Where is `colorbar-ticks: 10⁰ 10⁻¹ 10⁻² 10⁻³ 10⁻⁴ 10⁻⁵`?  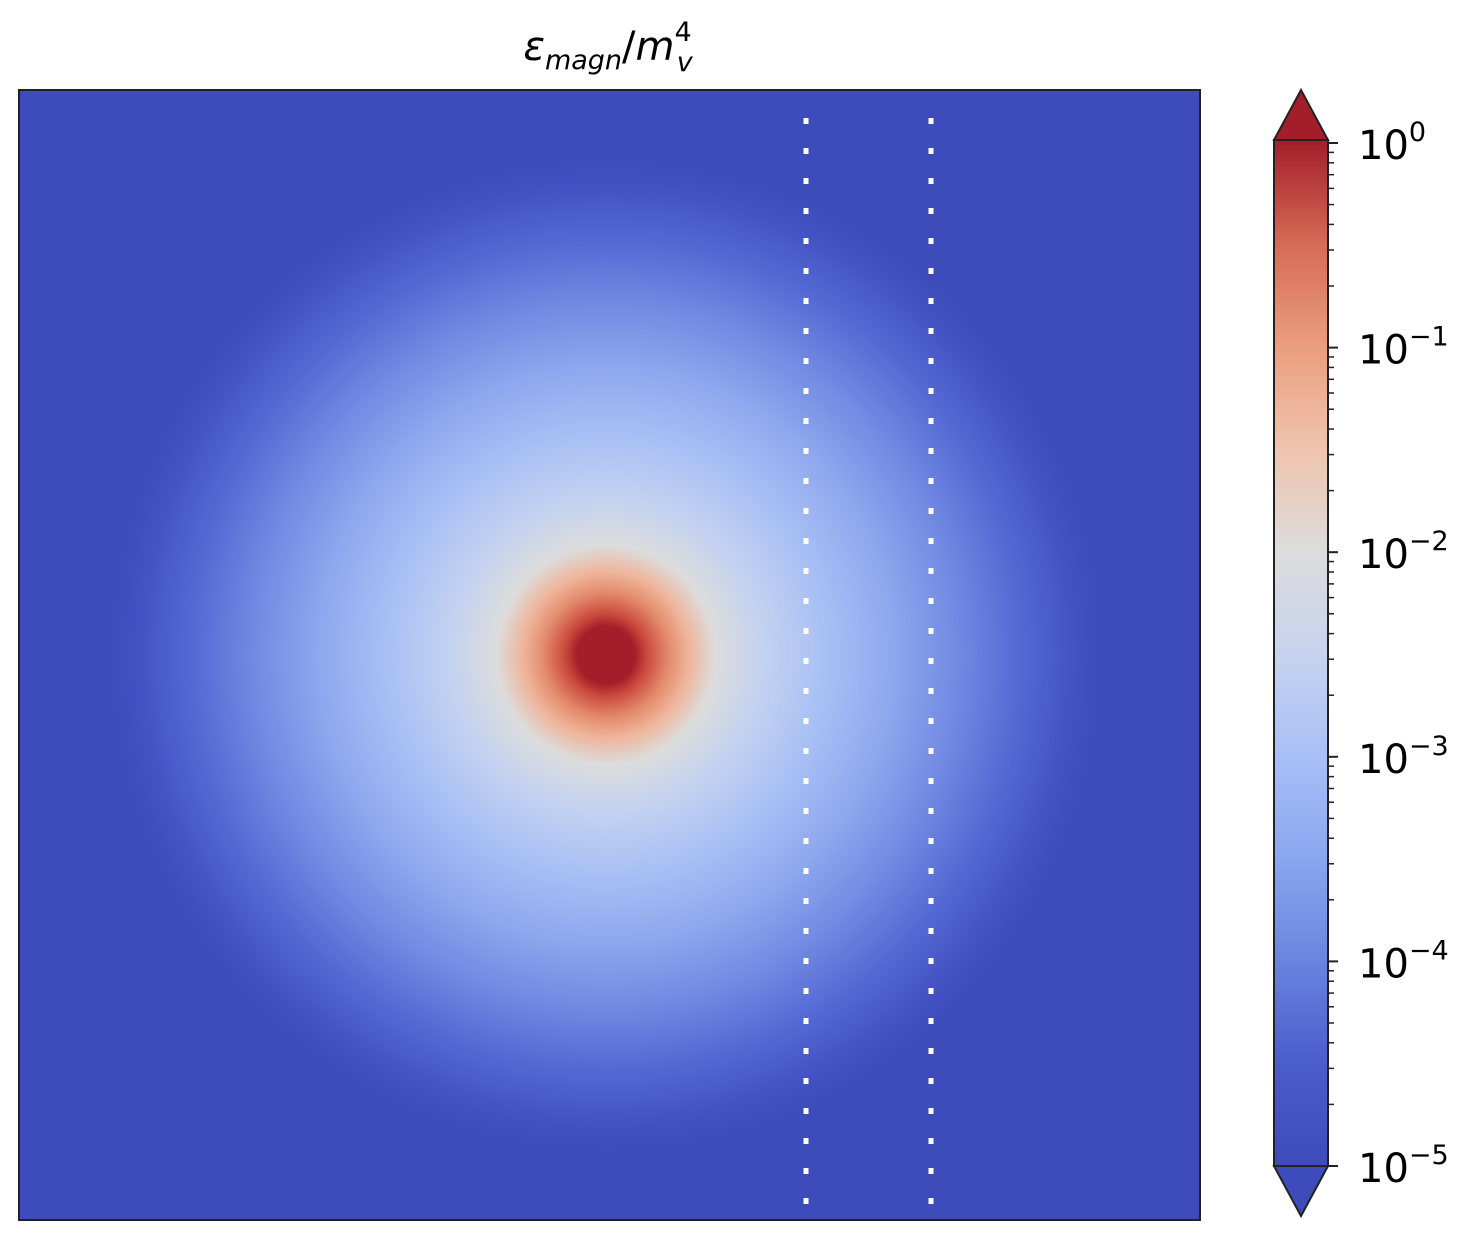 colorbar-ticks: 10⁰ 10⁻¹ 10⁻² 10⁻³ 10⁻⁴ 10⁻⁵ is located at coordinates (1388, 654).